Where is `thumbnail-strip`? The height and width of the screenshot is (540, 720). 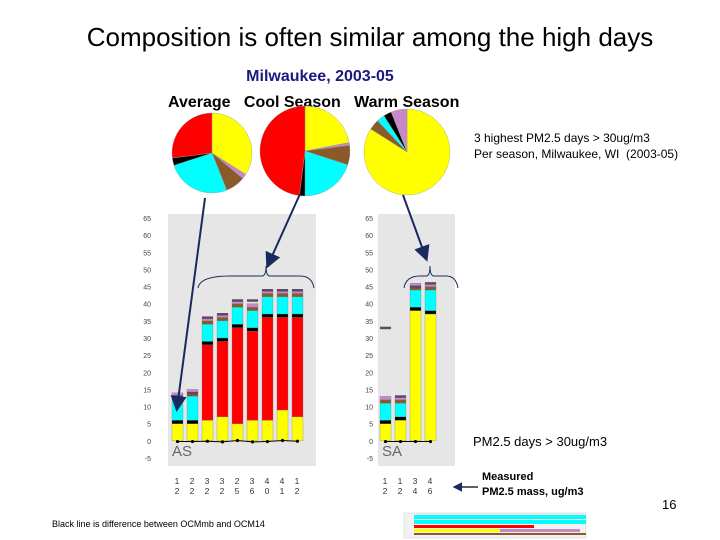
thumbnail-strip is located at coordinates (495, 525).